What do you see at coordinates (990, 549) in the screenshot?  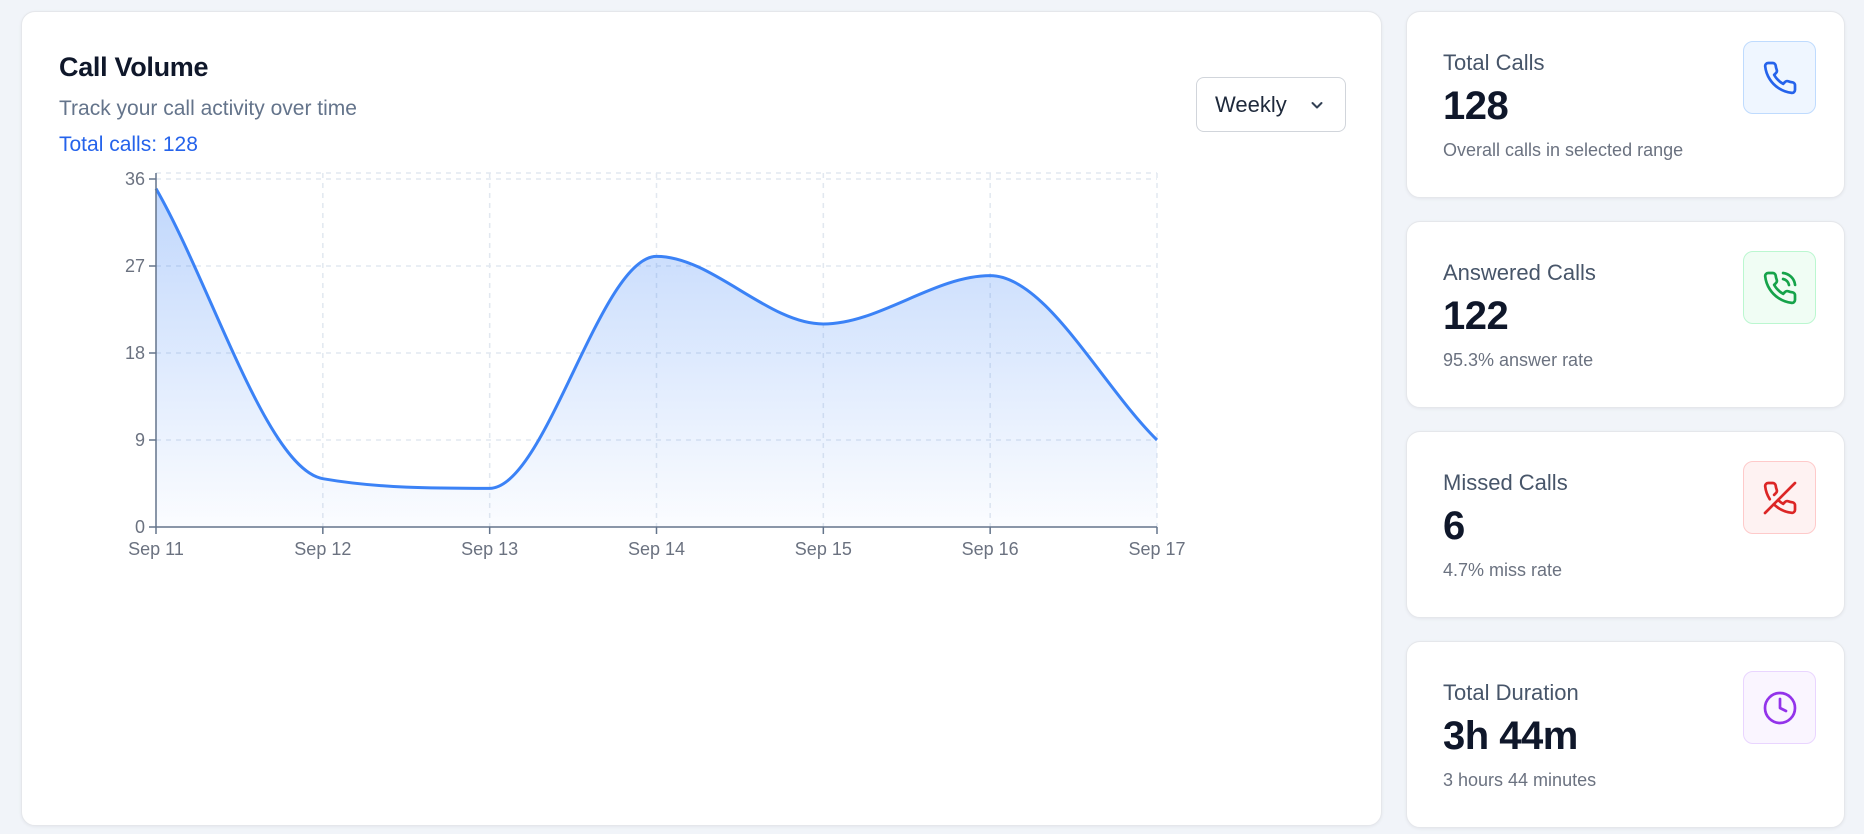 I see `x-tick-label: Sep 16` at bounding box center [990, 549].